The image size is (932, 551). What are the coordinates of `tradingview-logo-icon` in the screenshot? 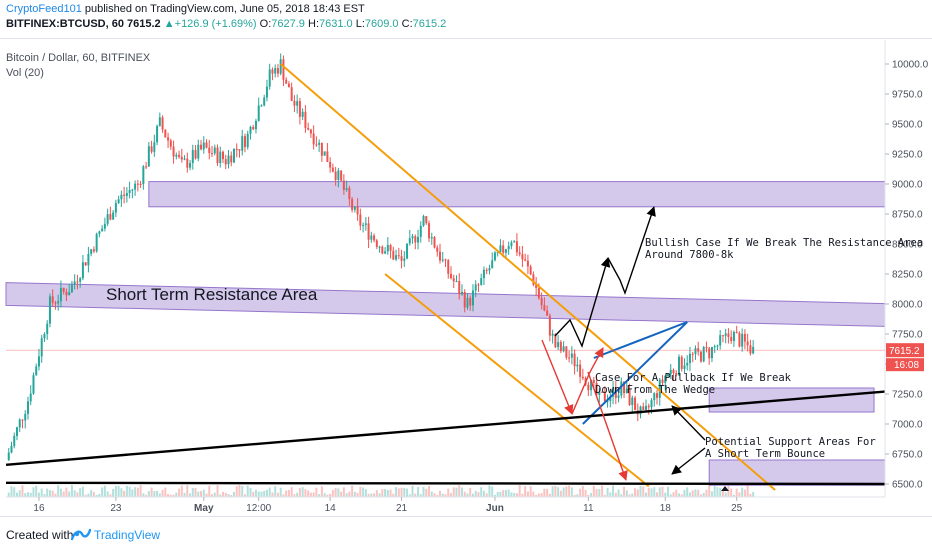 It's located at (81, 534).